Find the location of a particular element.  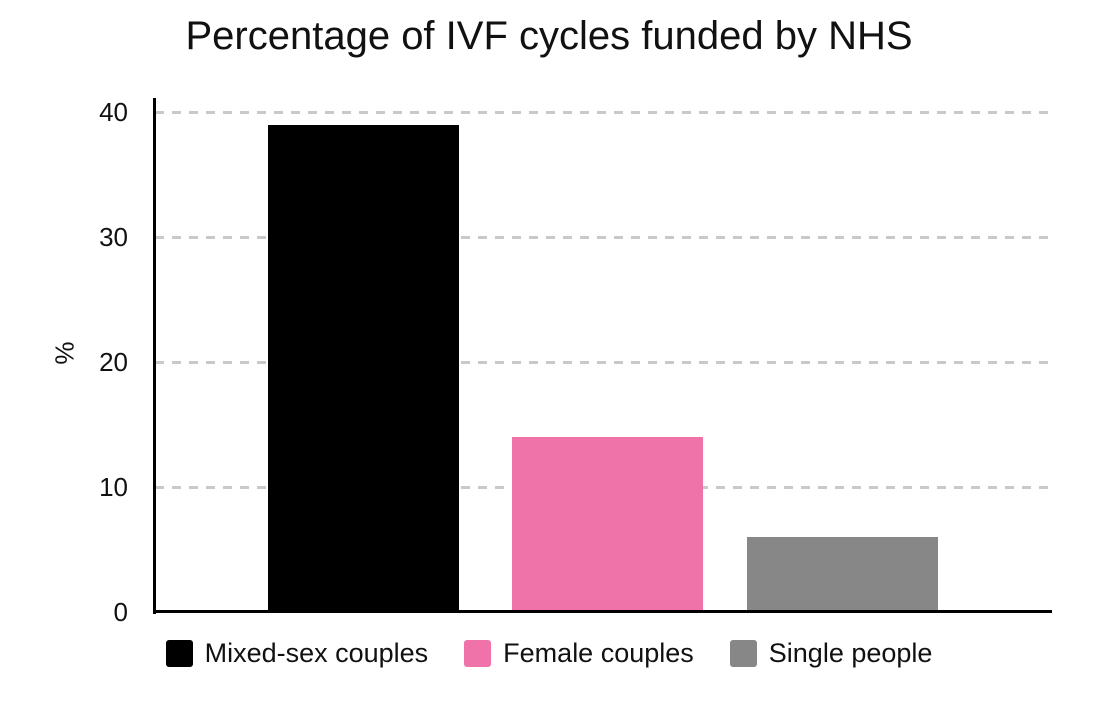

y-tick-label-30: 30 is located at coordinates (113, 237).